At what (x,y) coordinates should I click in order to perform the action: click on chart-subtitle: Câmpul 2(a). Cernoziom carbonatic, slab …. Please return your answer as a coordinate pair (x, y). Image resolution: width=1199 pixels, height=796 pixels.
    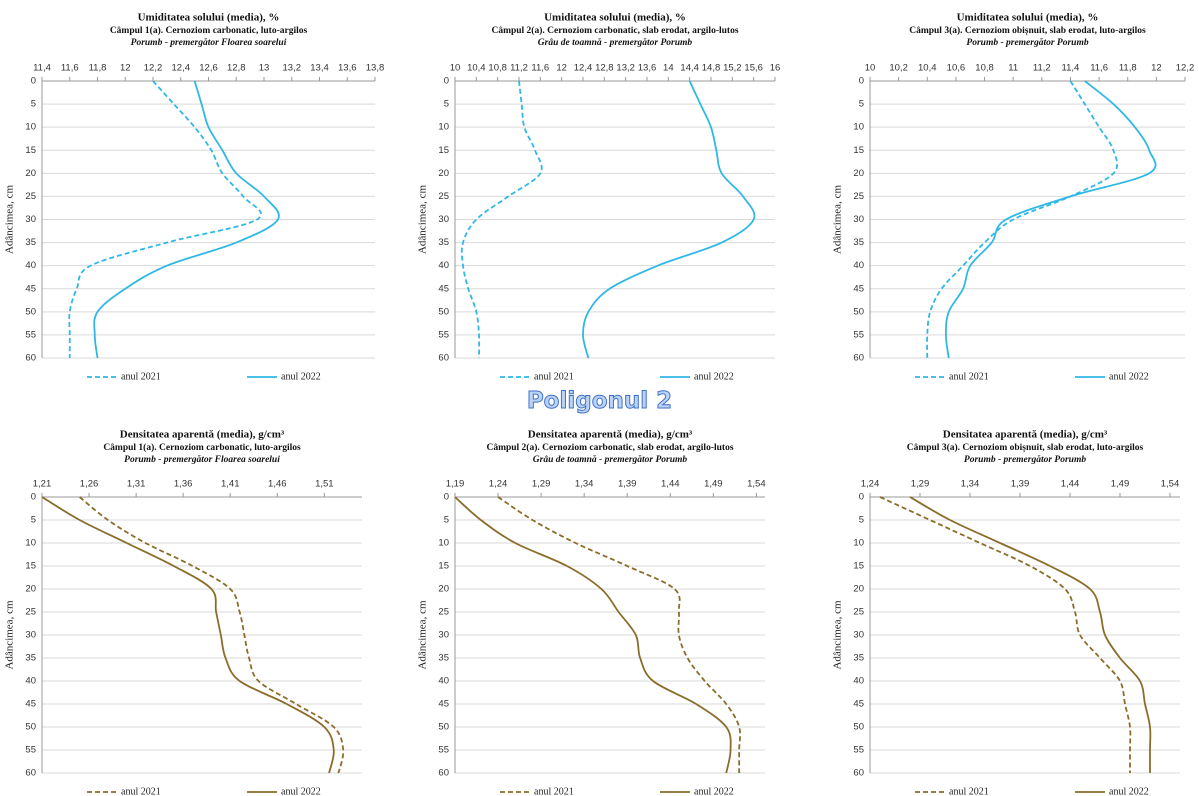
    Looking at the image, I should click on (614, 30).